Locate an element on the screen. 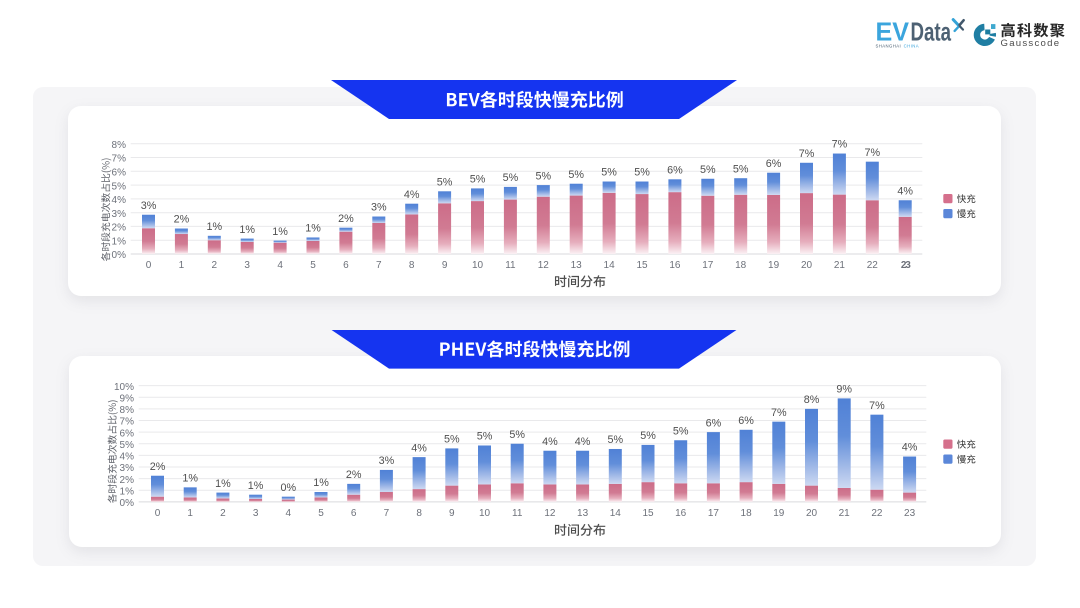 This screenshot has width=1080, height=608. svg-text: 20 is located at coordinates (807, 265).